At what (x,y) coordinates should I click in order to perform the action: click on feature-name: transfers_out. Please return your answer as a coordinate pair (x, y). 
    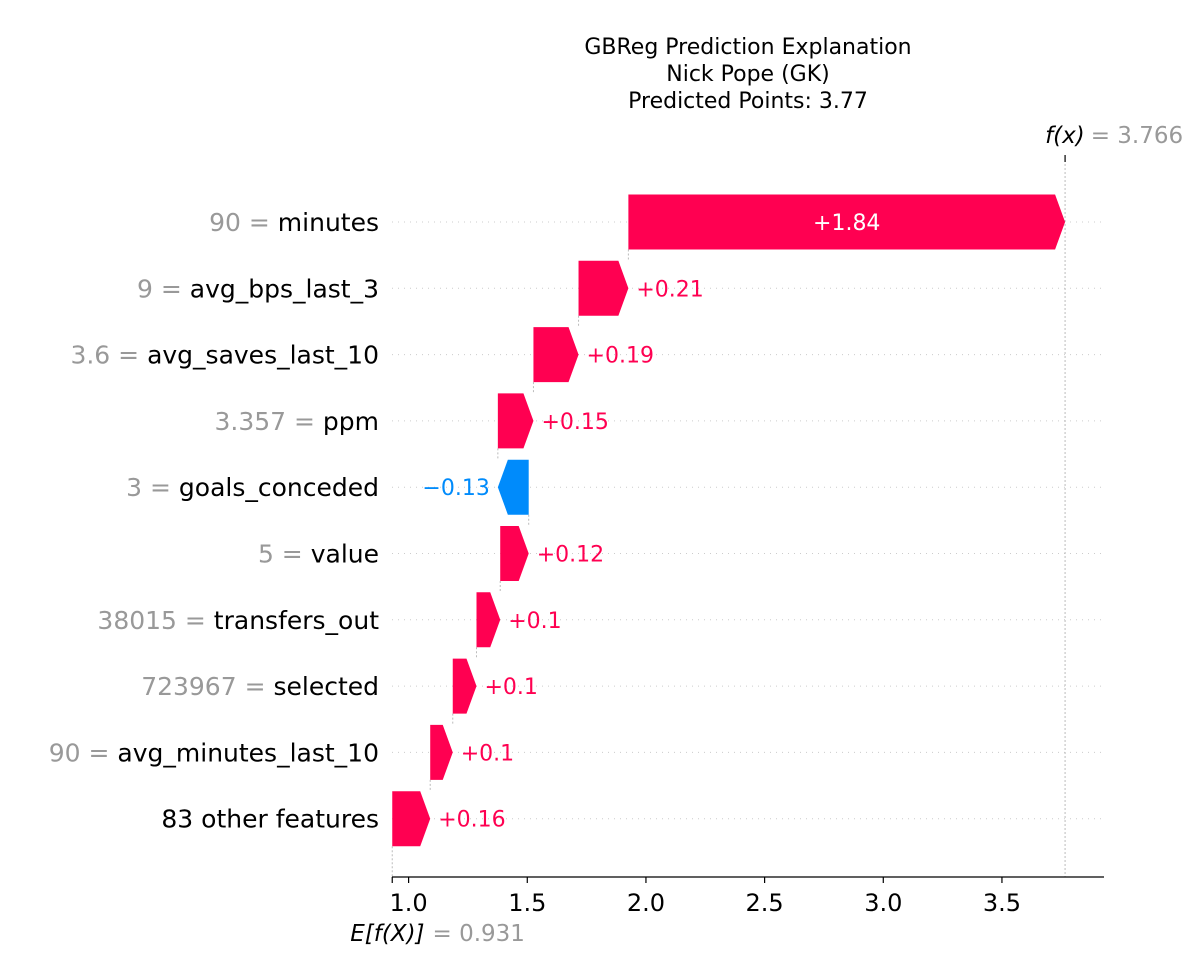
    Looking at the image, I should click on (296, 620).